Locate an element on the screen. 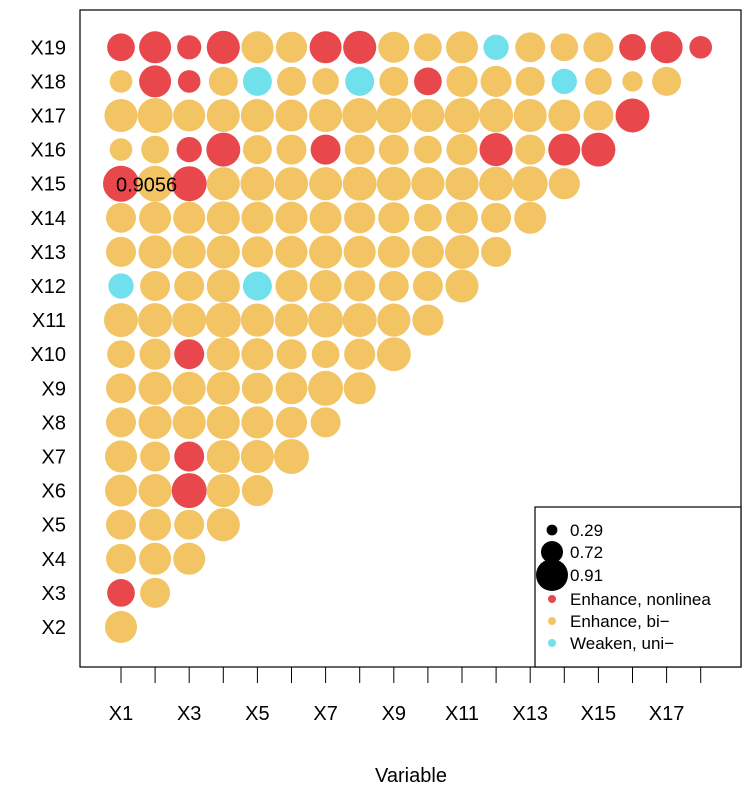 Image resolution: width=748 pixels, height=790 pixels. legend-type-label: Enhance, nonlinea is located at coordinates (640, 599).